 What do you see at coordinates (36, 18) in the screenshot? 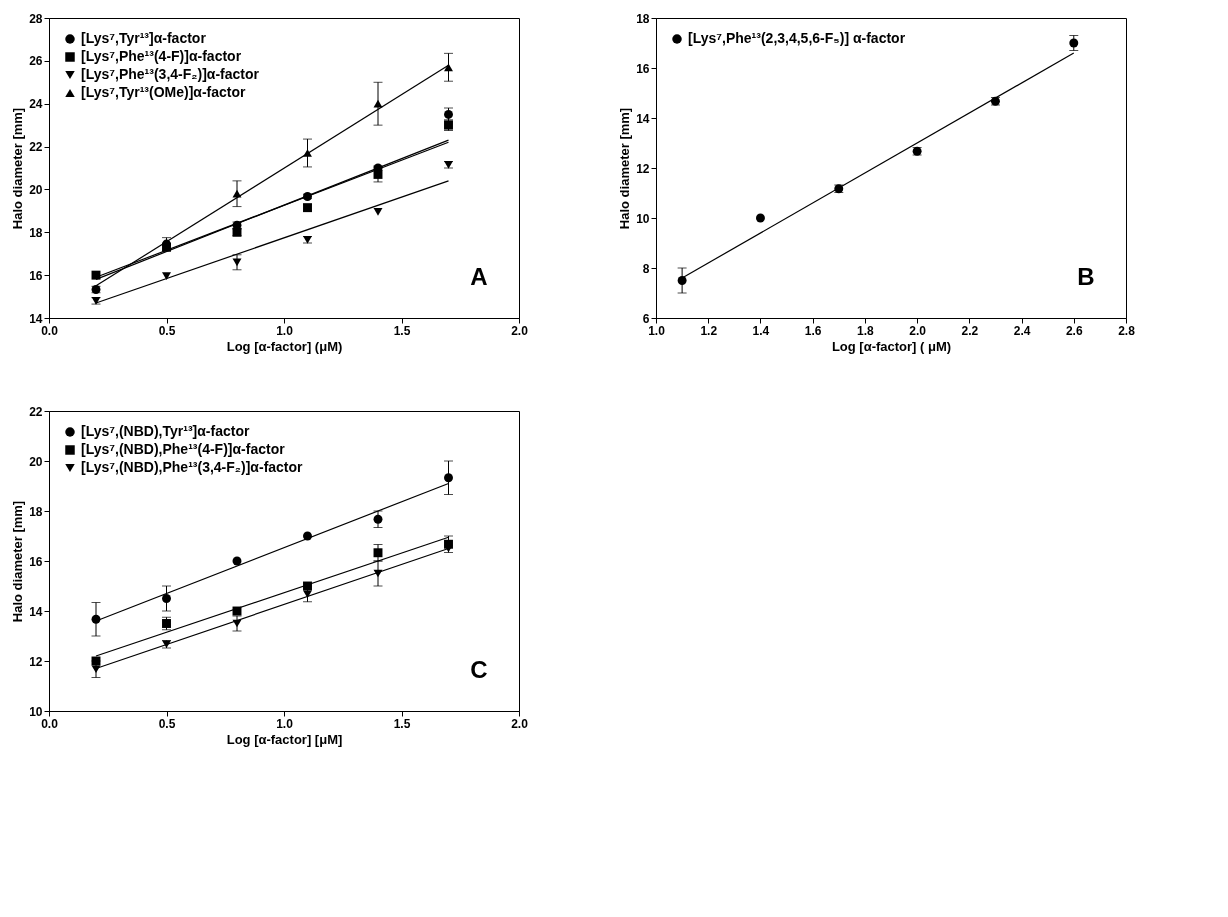
I see `y-tick-label: 28` at bounding box center [36, 18].